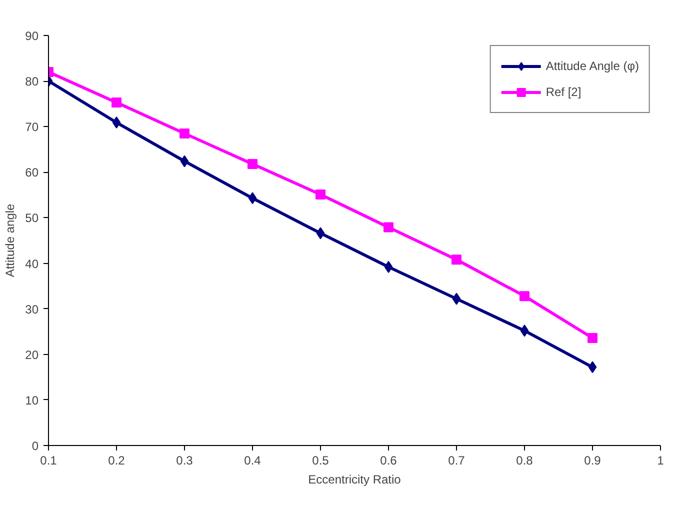 This screenshot has width=698, height=508. I want to click on x-tick-label: 0.1, so click(49, 461).